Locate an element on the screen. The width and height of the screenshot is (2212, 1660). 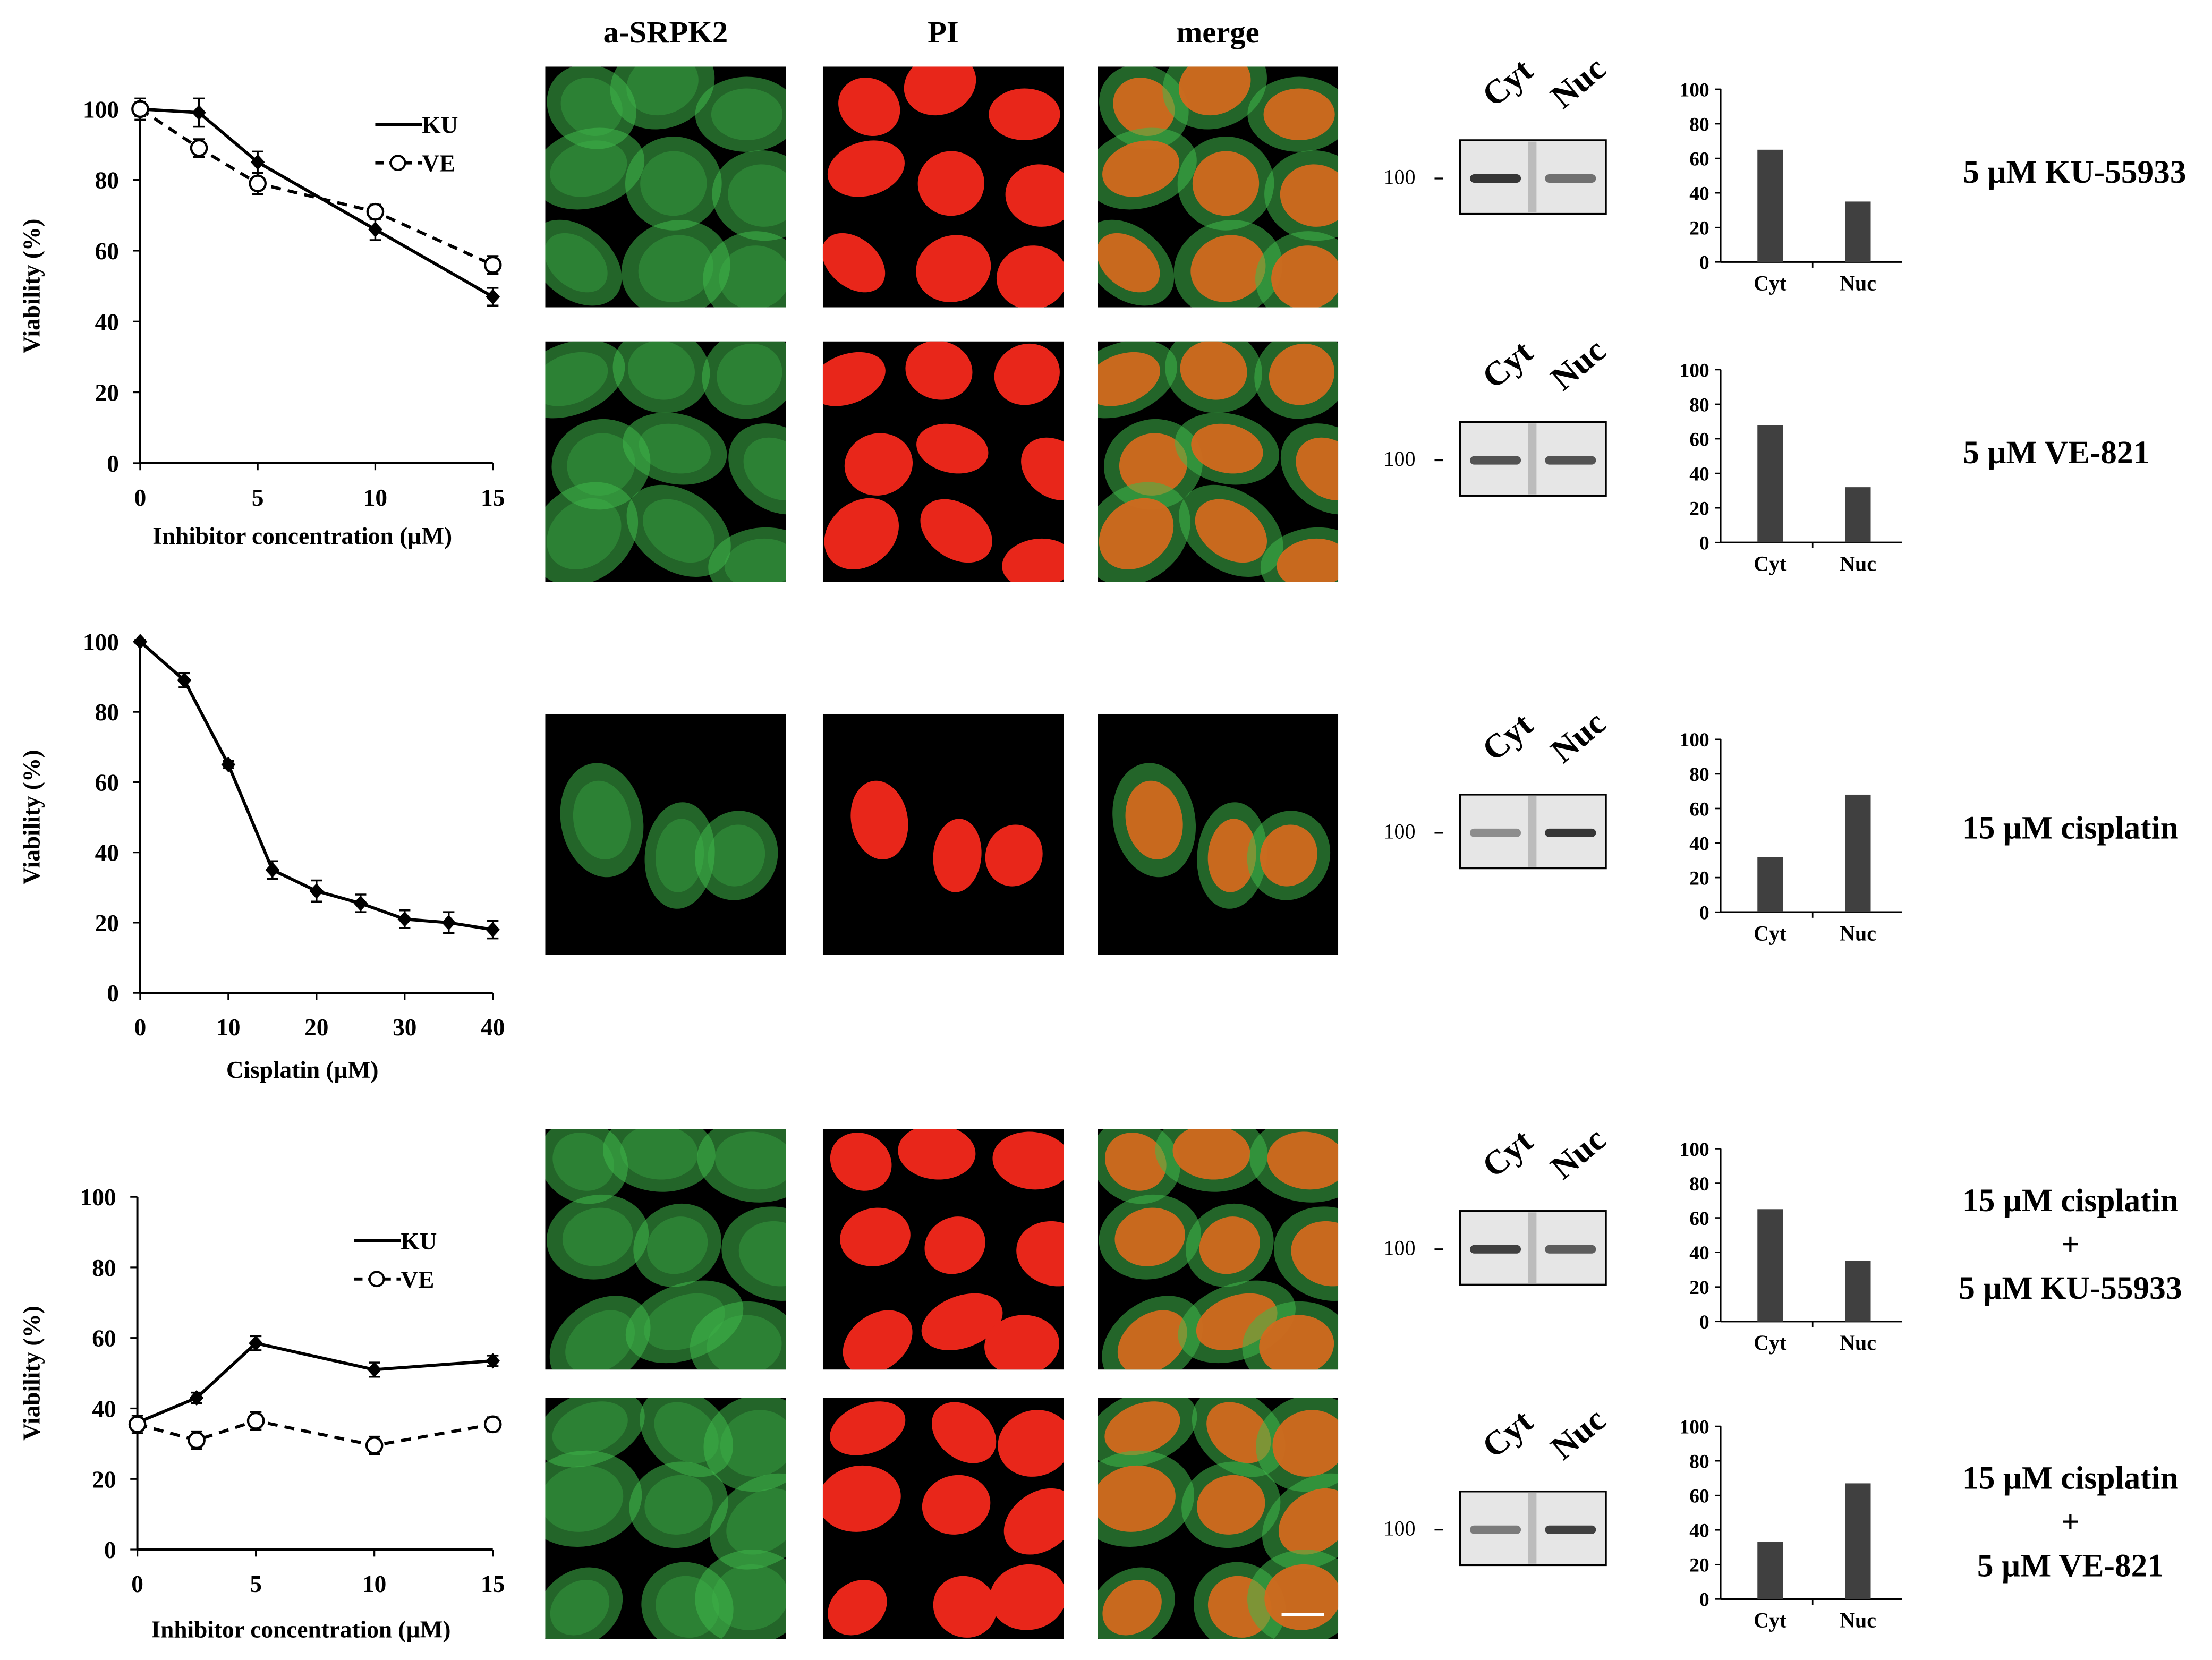
treatment-label-1: 5 µM KU-55933 is located at coordinates (2072, 172).